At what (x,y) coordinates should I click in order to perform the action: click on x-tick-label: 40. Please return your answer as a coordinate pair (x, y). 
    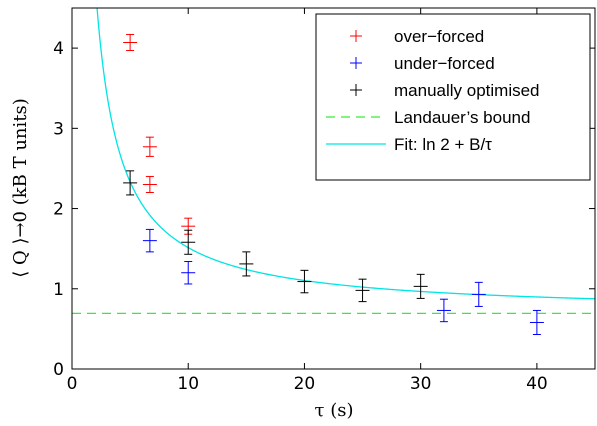
    Looking at the image, I should click on (537, 384).